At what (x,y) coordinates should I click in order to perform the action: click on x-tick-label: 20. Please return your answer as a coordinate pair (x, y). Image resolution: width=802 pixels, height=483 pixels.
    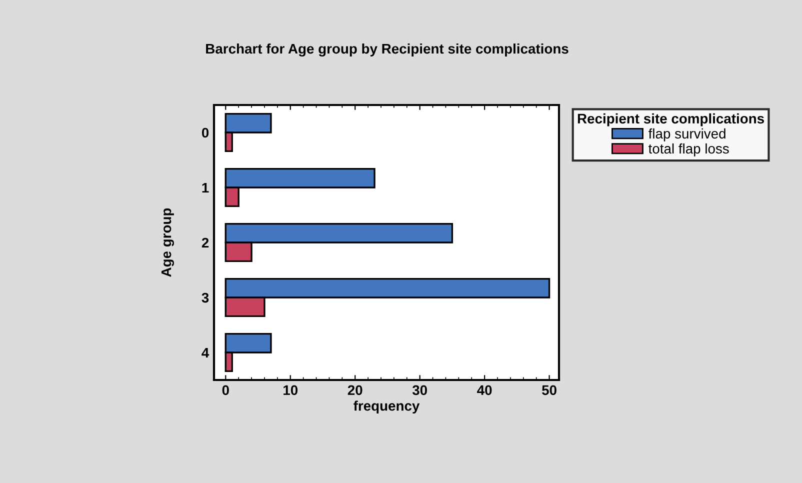
    Looking at the image, I should click on (355, 390).